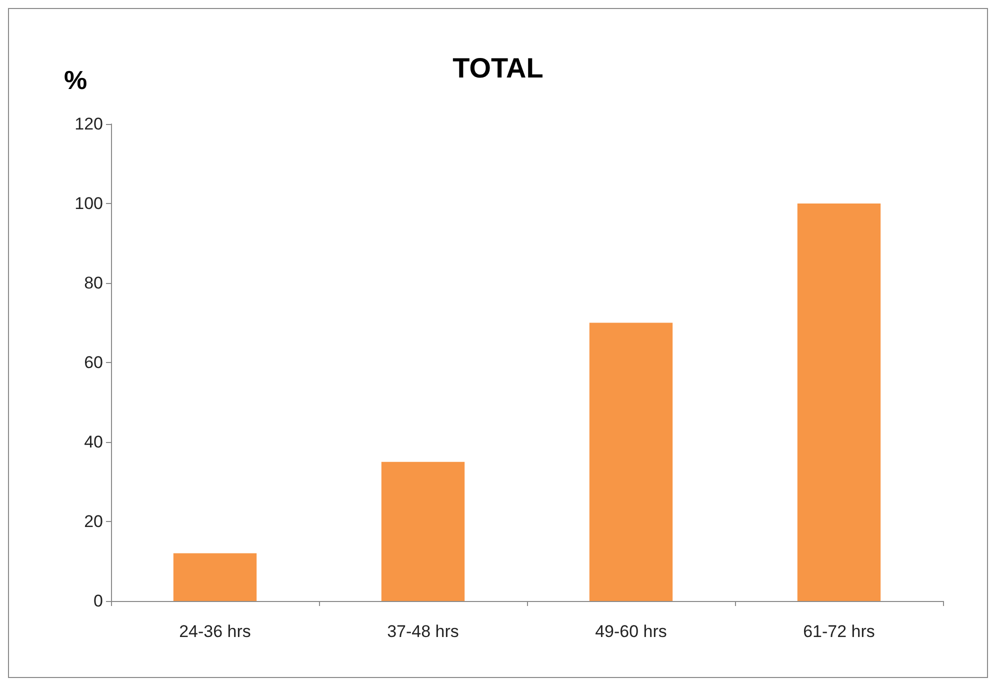  I want to click on x-tick-label: 61-72 hrs, so click(839, 631).